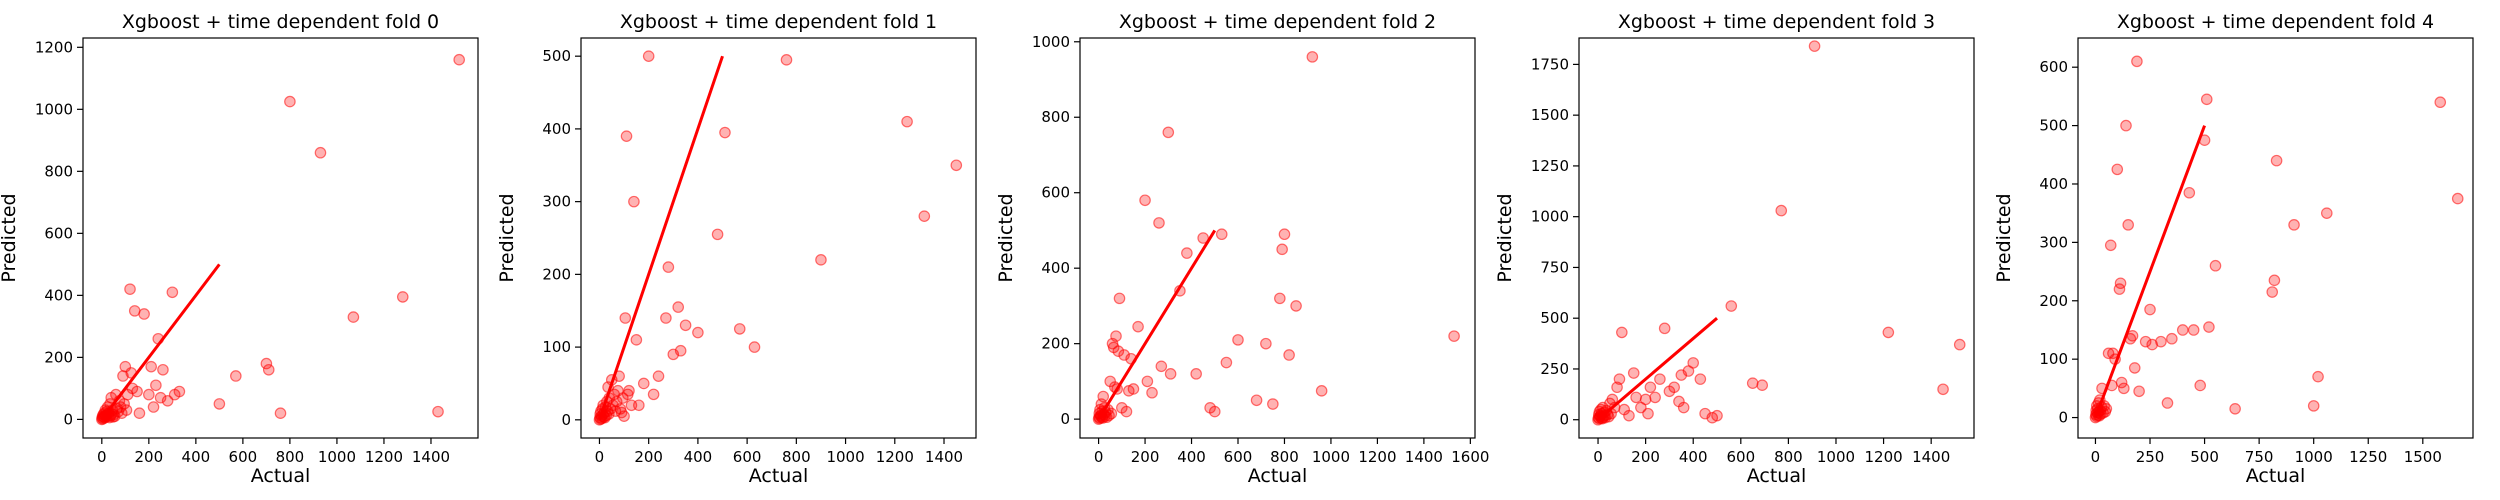 The width and height of the screenshot is (2500, 500). I want to click on y-tick-label: 100, so click(556, 347).